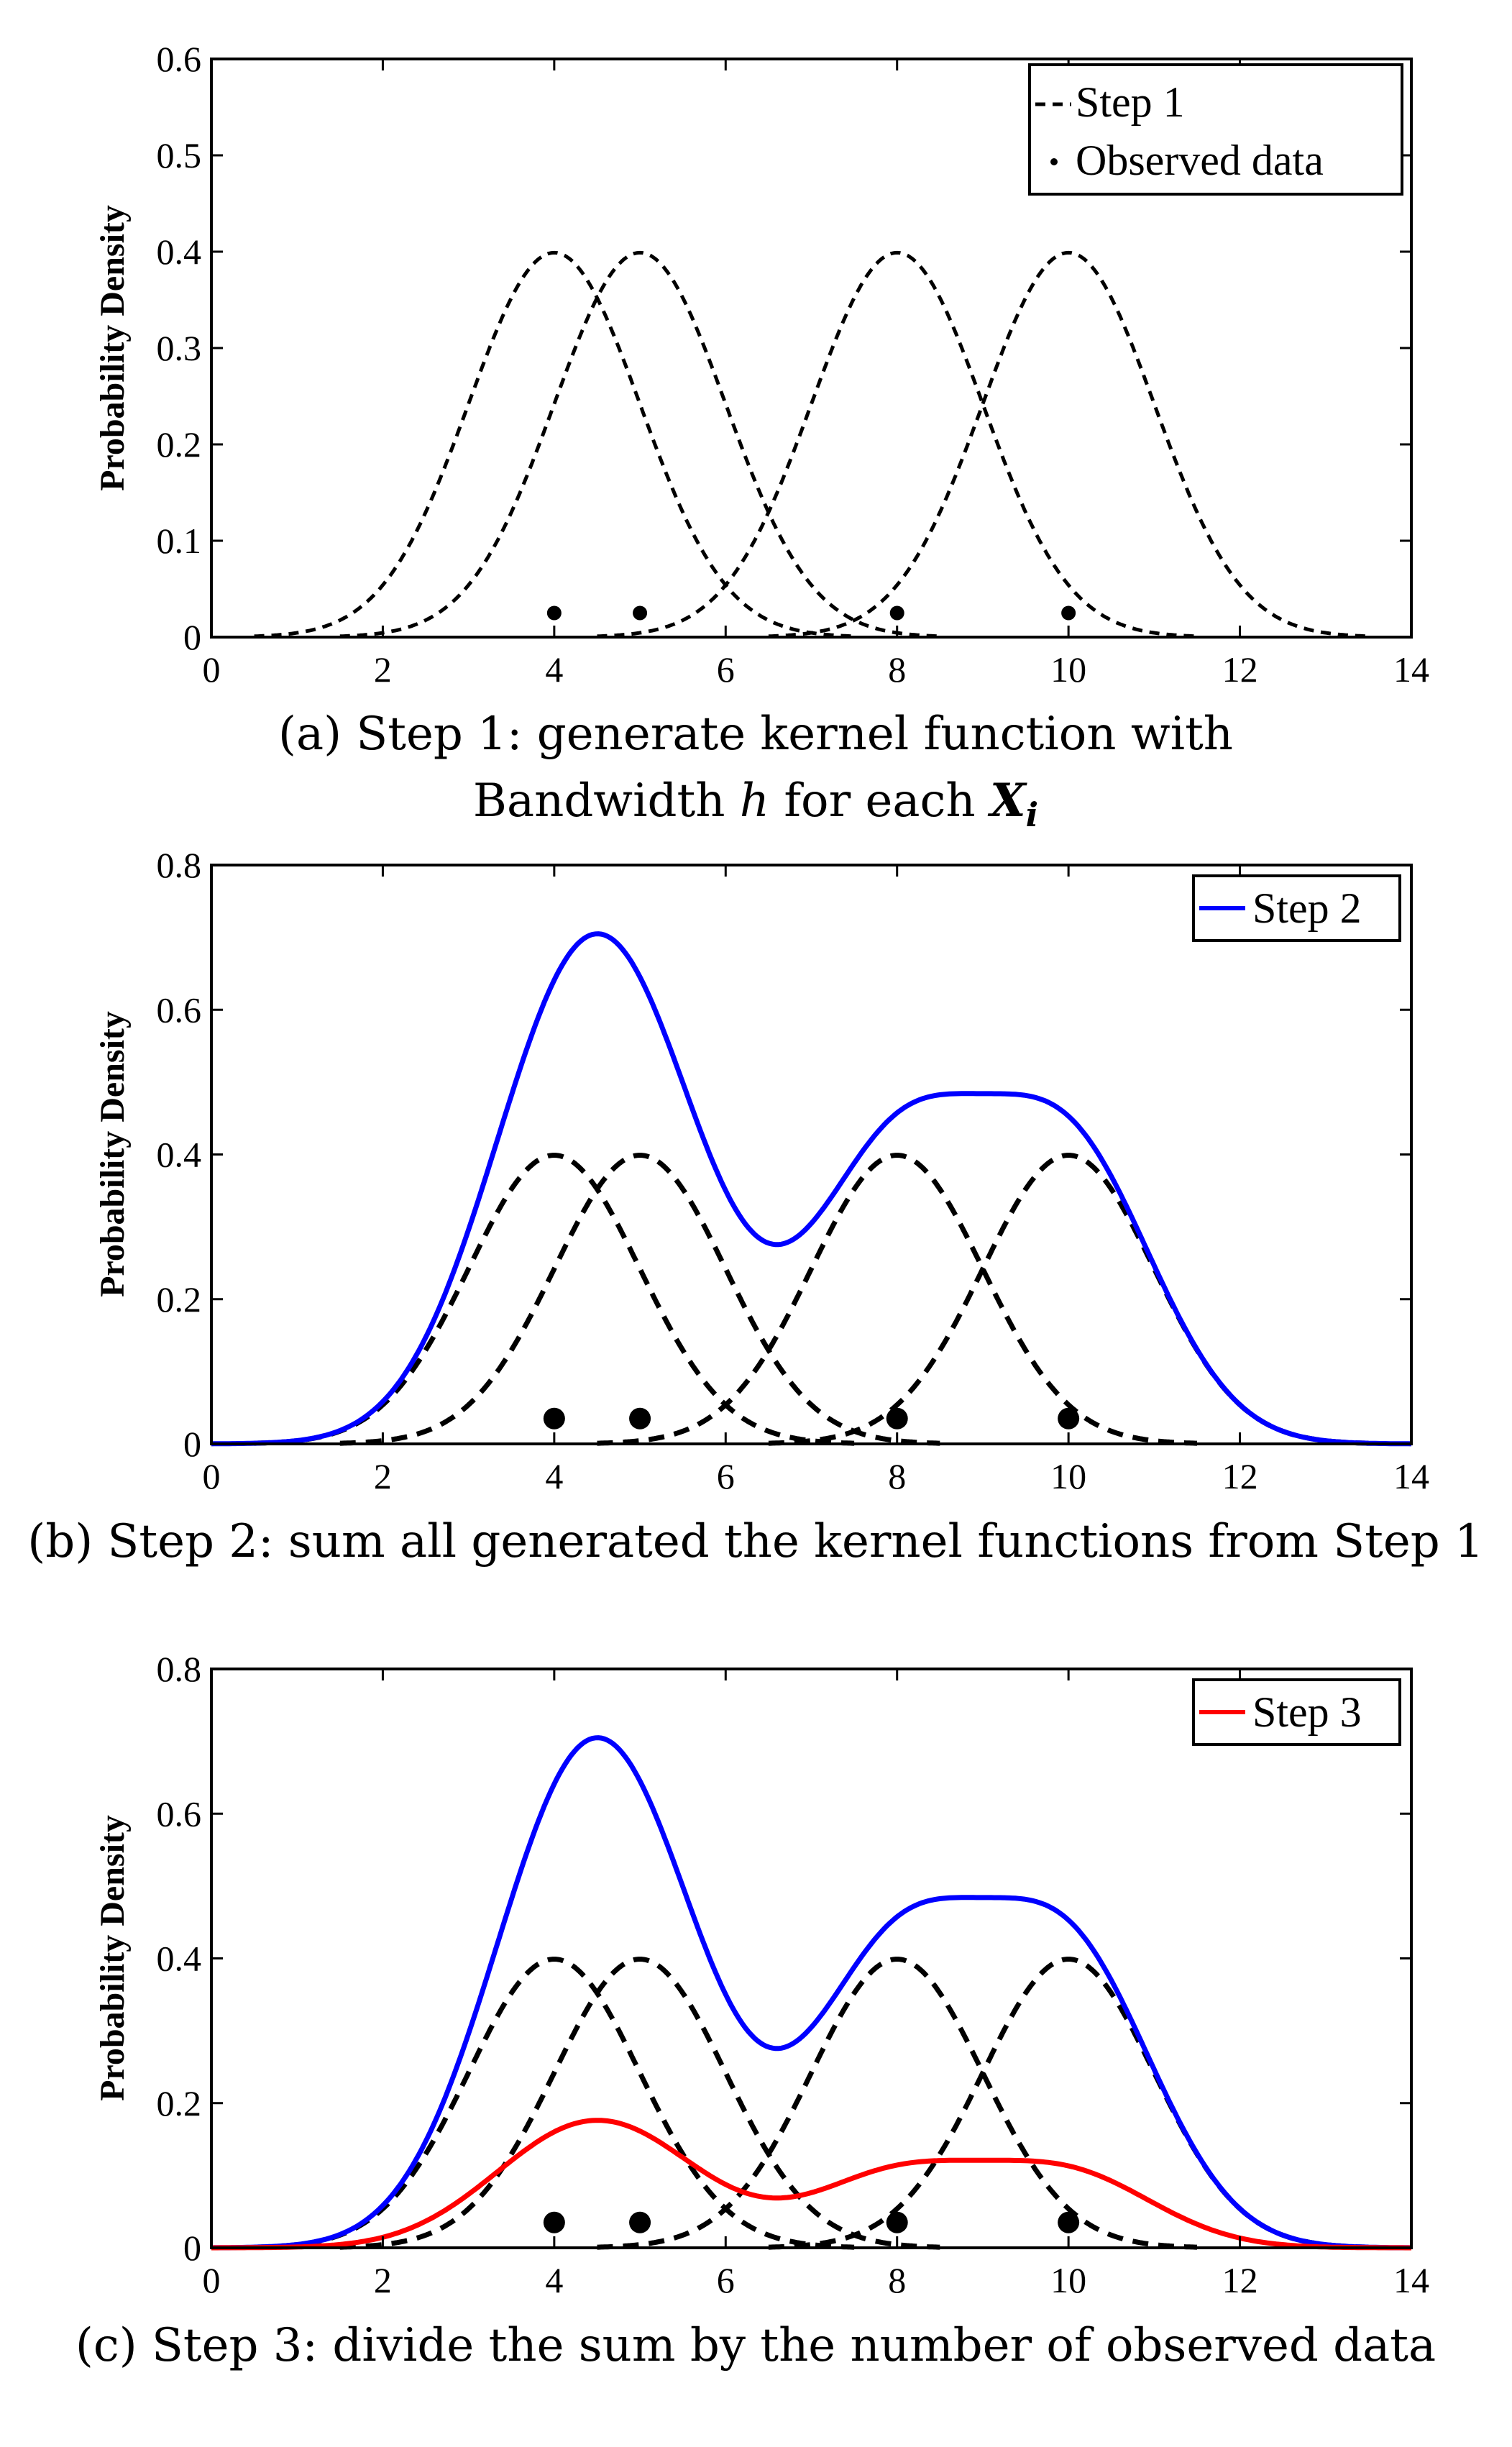 The image size is (1512, 2447). What do you see at coordinates (1054, 161) in the screenshot?
I see `legend-observed-marker` at bounding box center [1054, 161].